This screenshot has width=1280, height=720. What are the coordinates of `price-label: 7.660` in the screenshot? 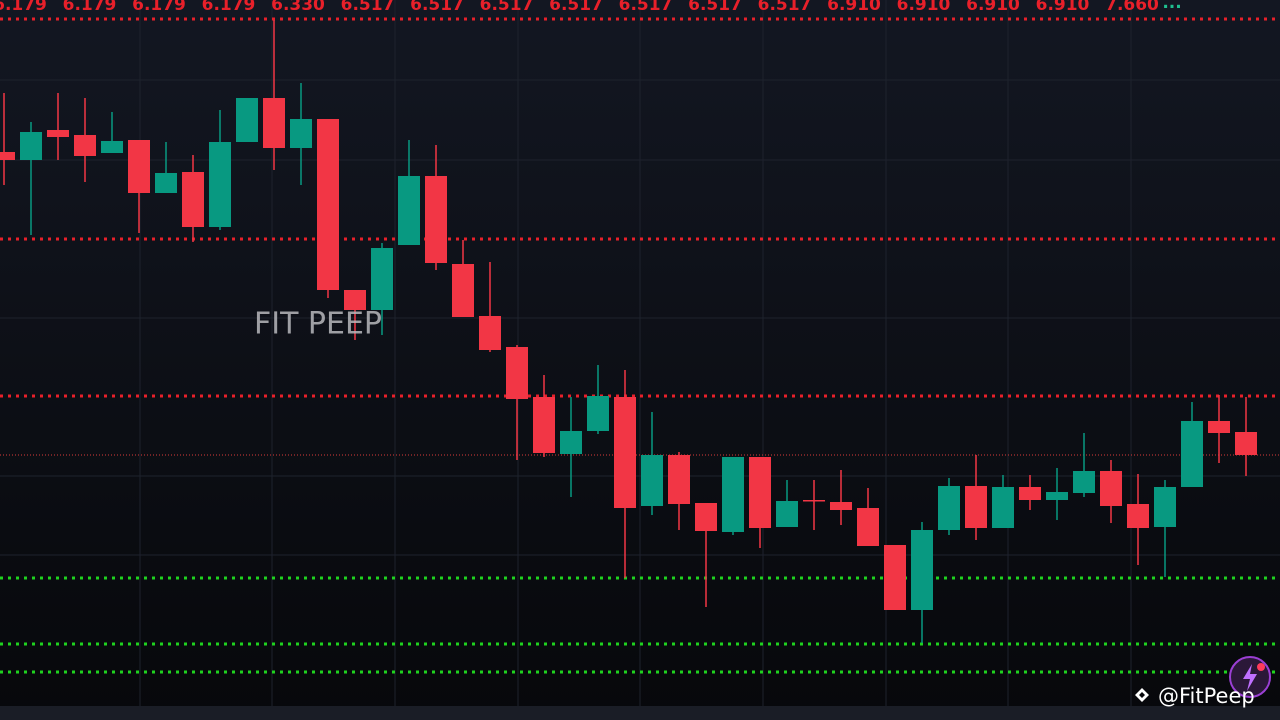 It's located at (1132, 7).